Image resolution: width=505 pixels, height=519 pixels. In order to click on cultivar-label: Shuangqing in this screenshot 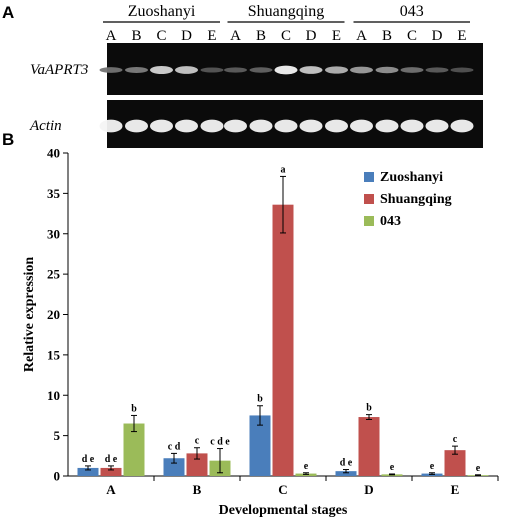, I will do `click(286, 11)`.